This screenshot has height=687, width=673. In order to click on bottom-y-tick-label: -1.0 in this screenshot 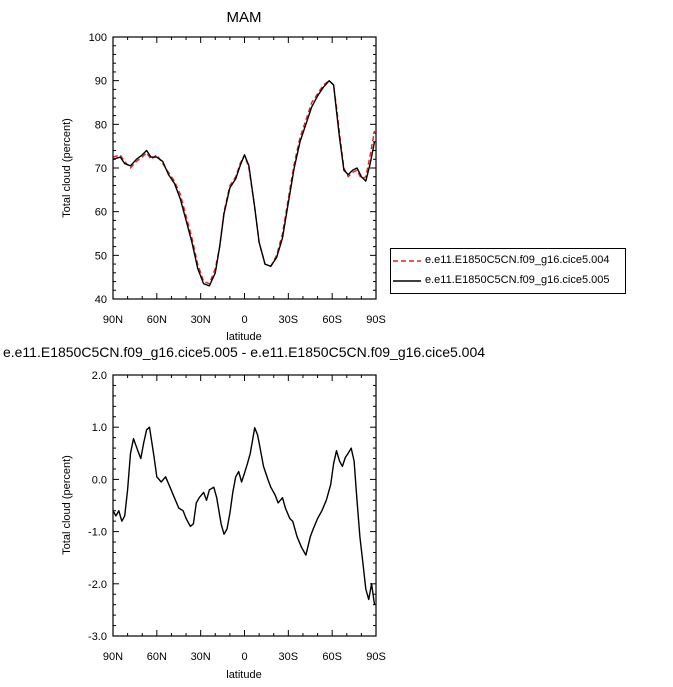, I will do `click(97, 533)`.